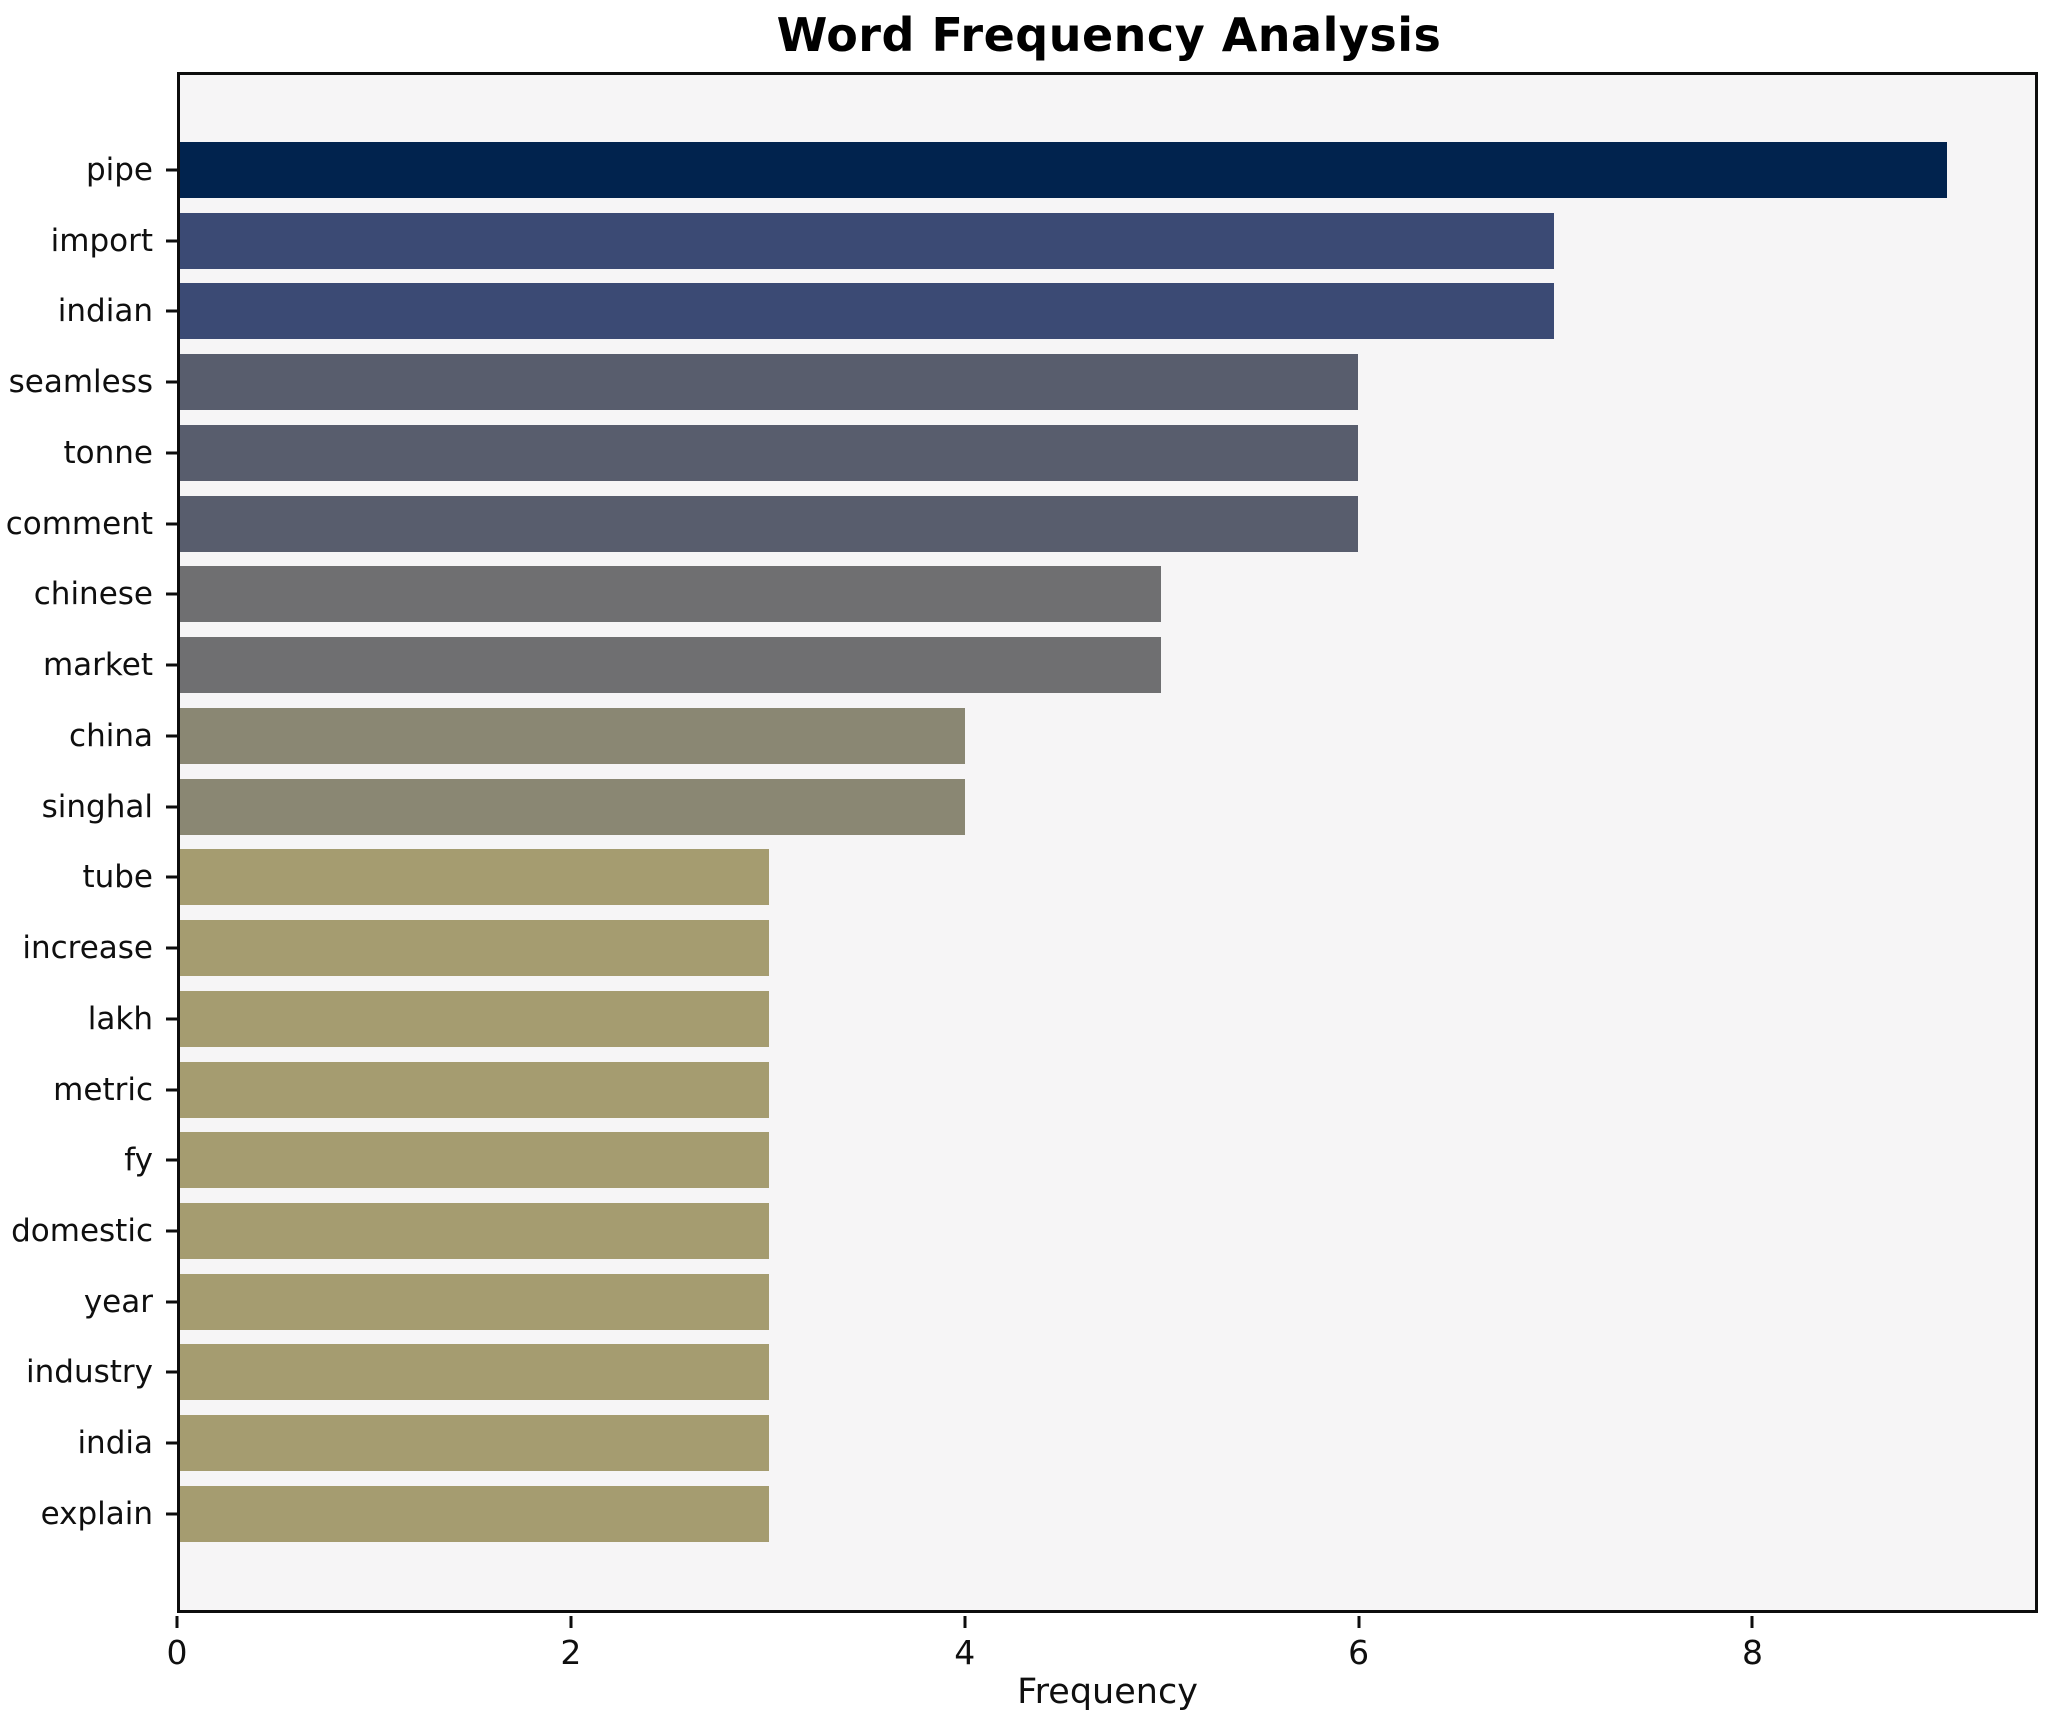 The image size is (2060, 1722). What do you see at coordinates (474, 1231) in the screenshot?
I see `bar-domestic` at bounding box center [474, 1231].